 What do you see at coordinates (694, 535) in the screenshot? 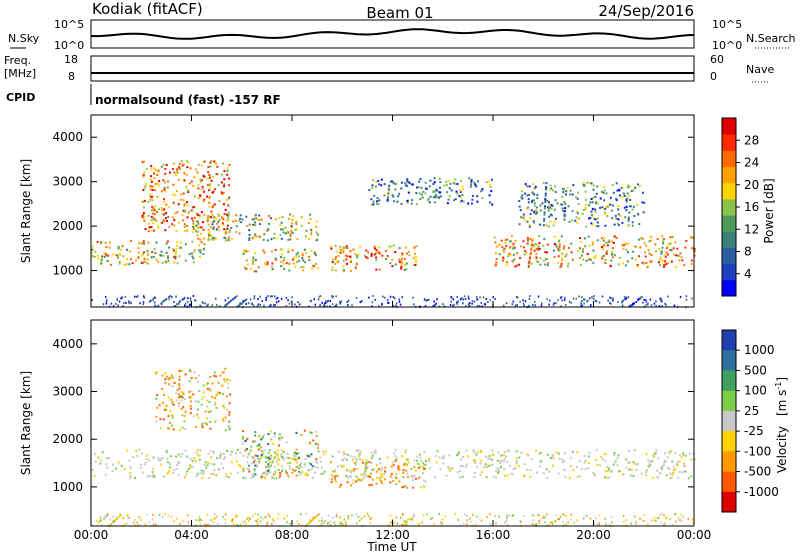
I see `x-tick-label: 00:00` at bounding box center [694, 535].